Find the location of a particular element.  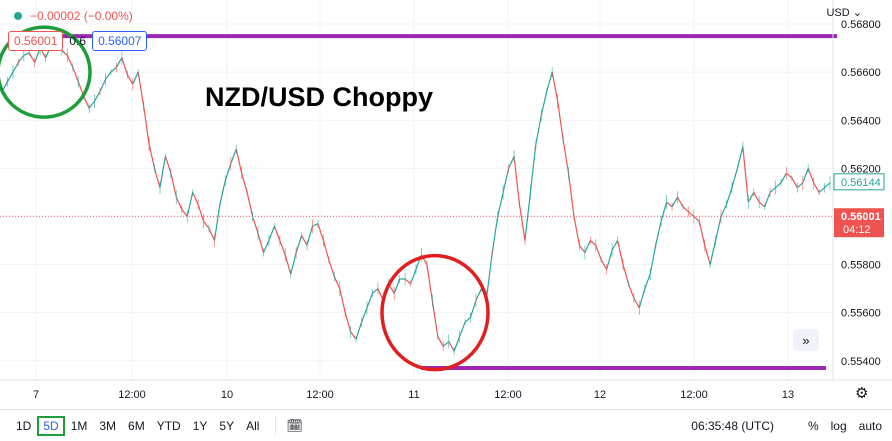

calendar-icon: 🗓 is located at coordinates (294, 425).